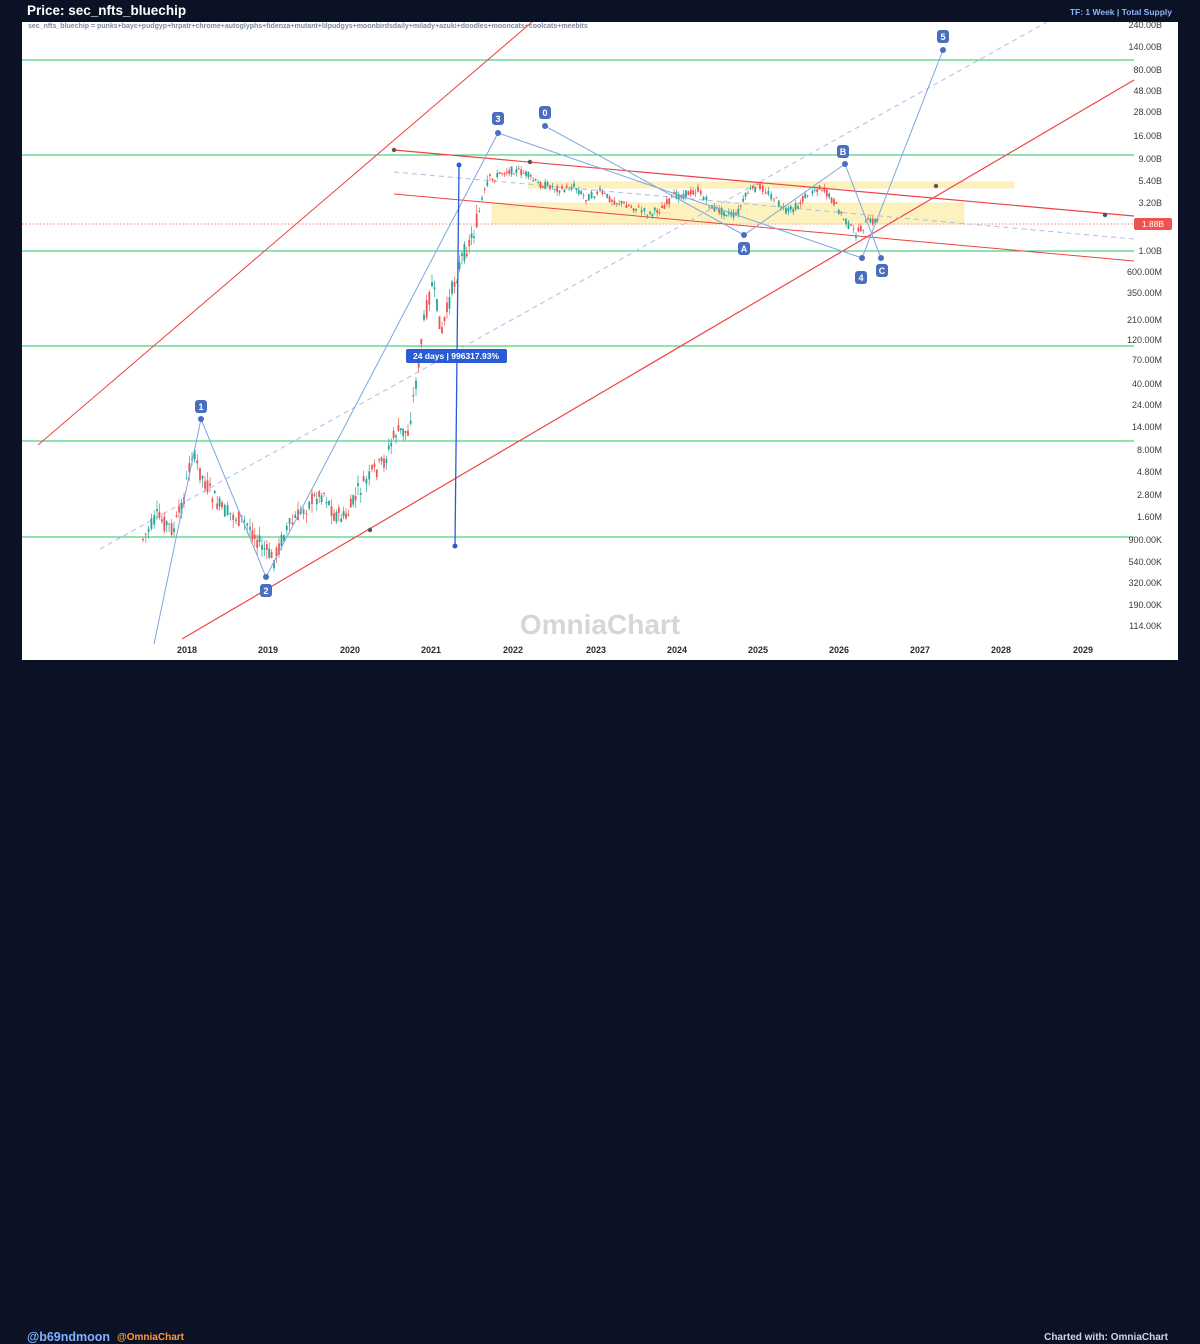 Image resolution: width=1200 pixels, height=1344 pixels. What do you see at coordinates (394, 150) in the screenshot?
I see `anchor-point` at bounding box center [394, 150].